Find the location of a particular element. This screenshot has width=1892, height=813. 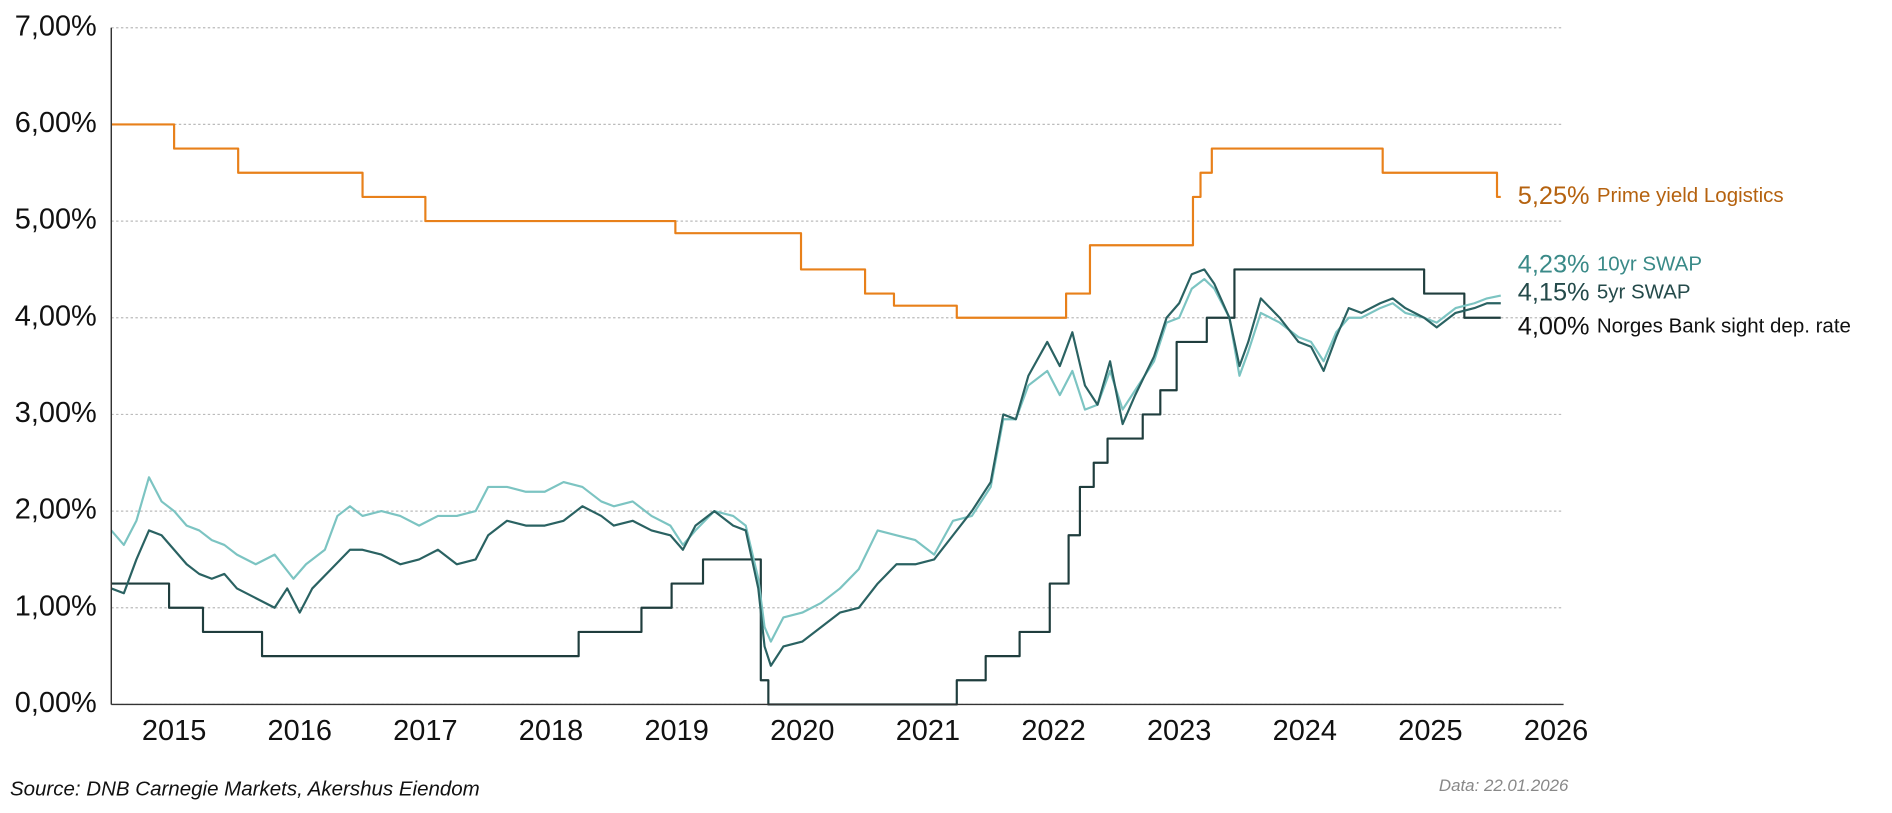

y-tick-label: 5,00% is located at coordinates (56, 220).